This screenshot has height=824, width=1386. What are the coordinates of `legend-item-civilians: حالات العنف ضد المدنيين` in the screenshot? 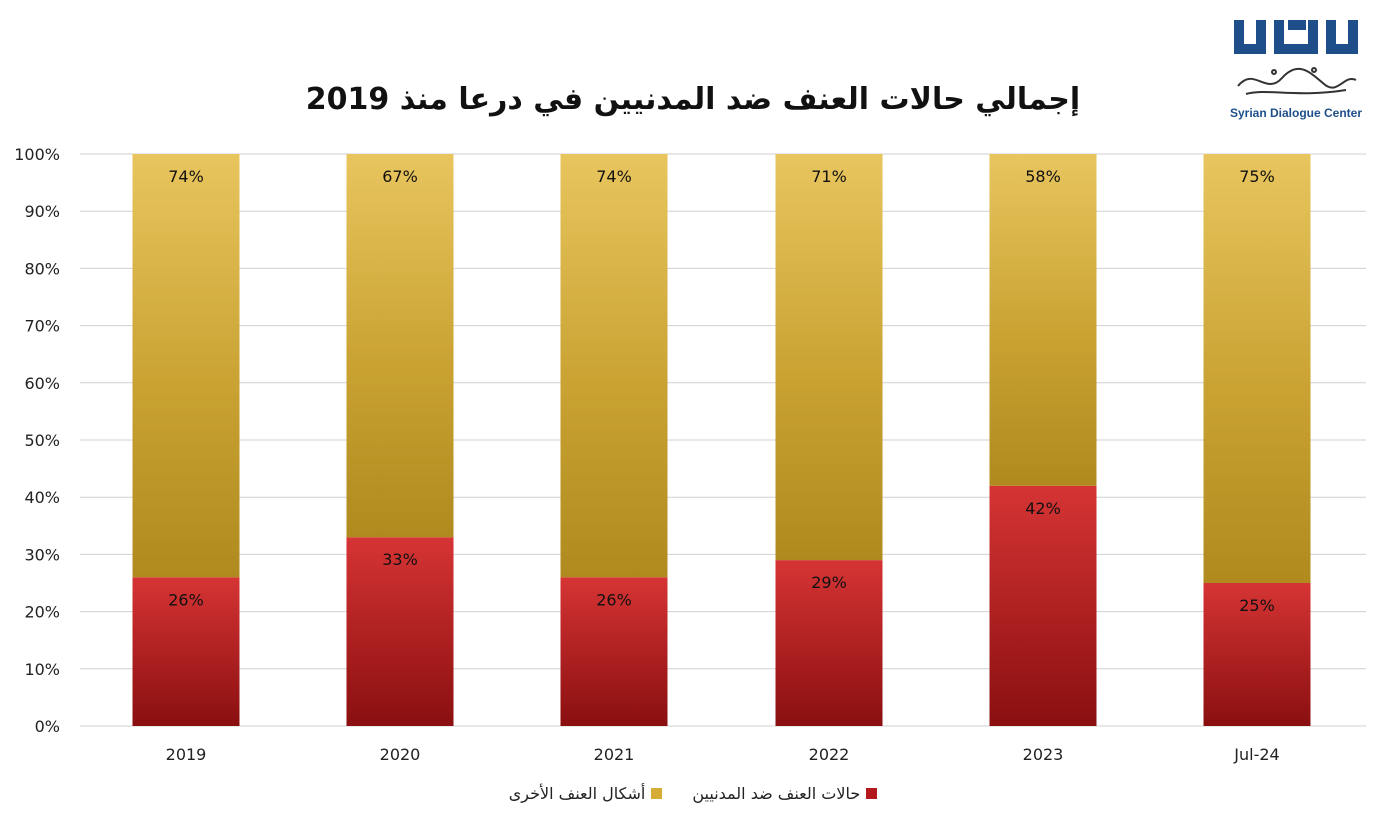 It's located at (785, 793).